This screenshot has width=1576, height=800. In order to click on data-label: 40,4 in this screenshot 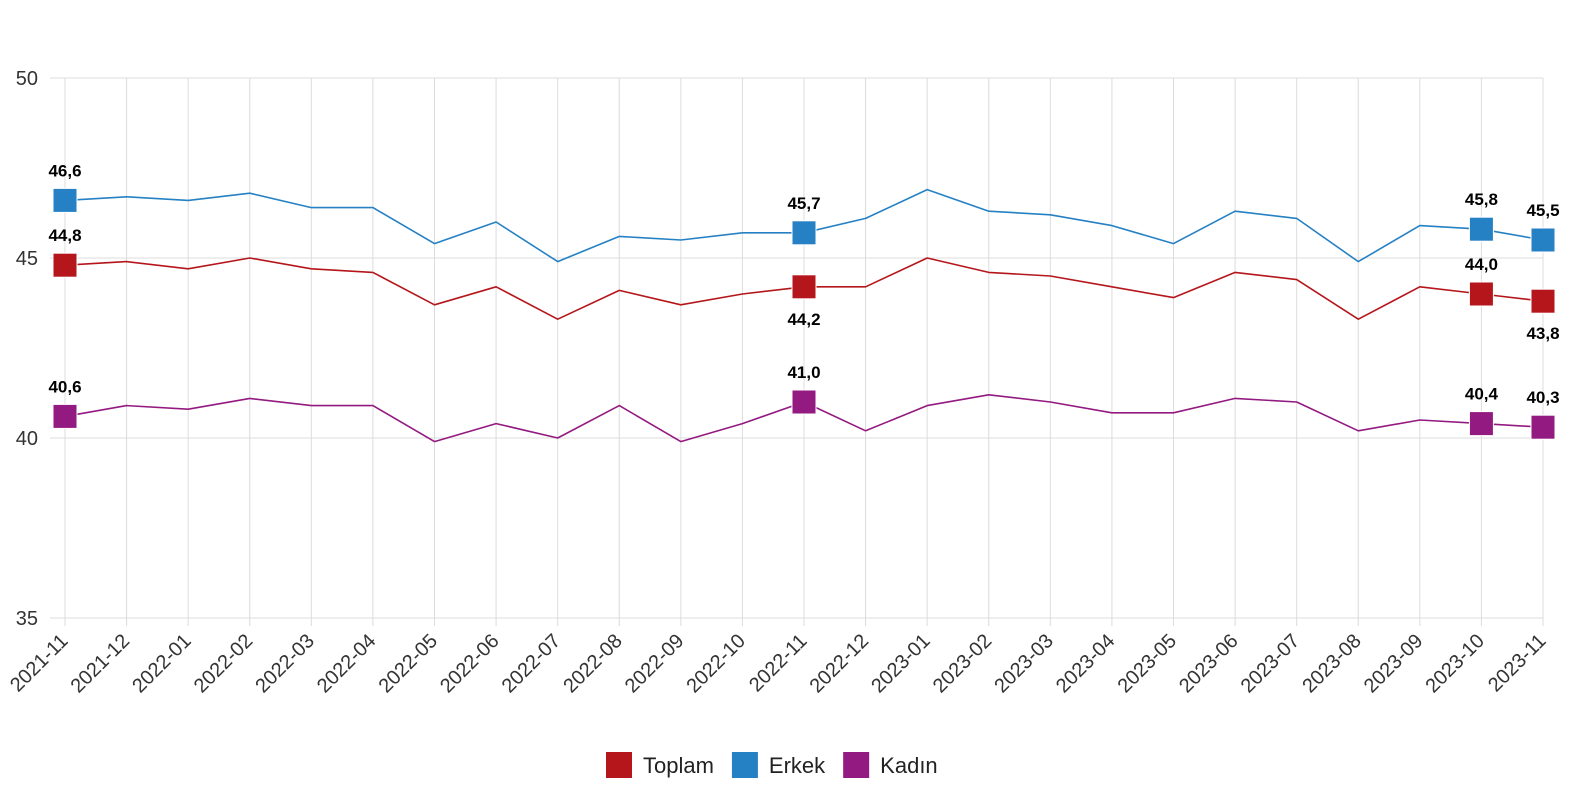, I will do `click(1482, 394)`.